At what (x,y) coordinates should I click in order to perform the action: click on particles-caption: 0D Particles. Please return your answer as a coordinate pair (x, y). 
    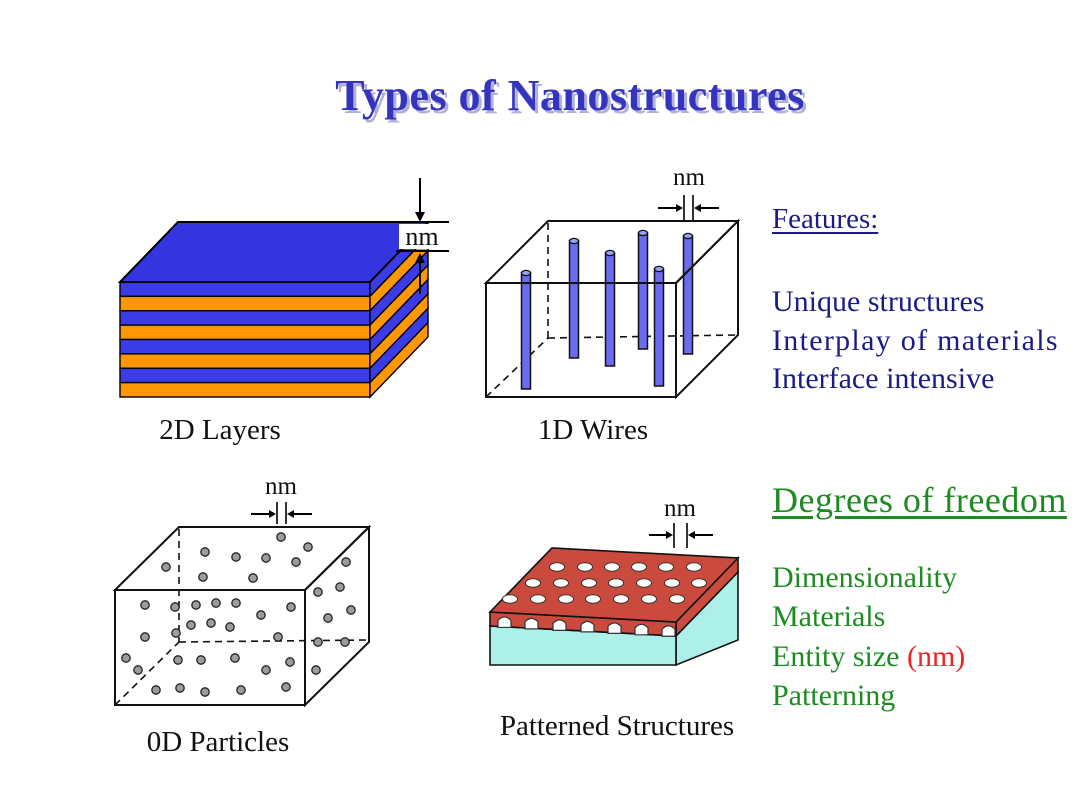
    Looking at the image, I should click on (218, 742).